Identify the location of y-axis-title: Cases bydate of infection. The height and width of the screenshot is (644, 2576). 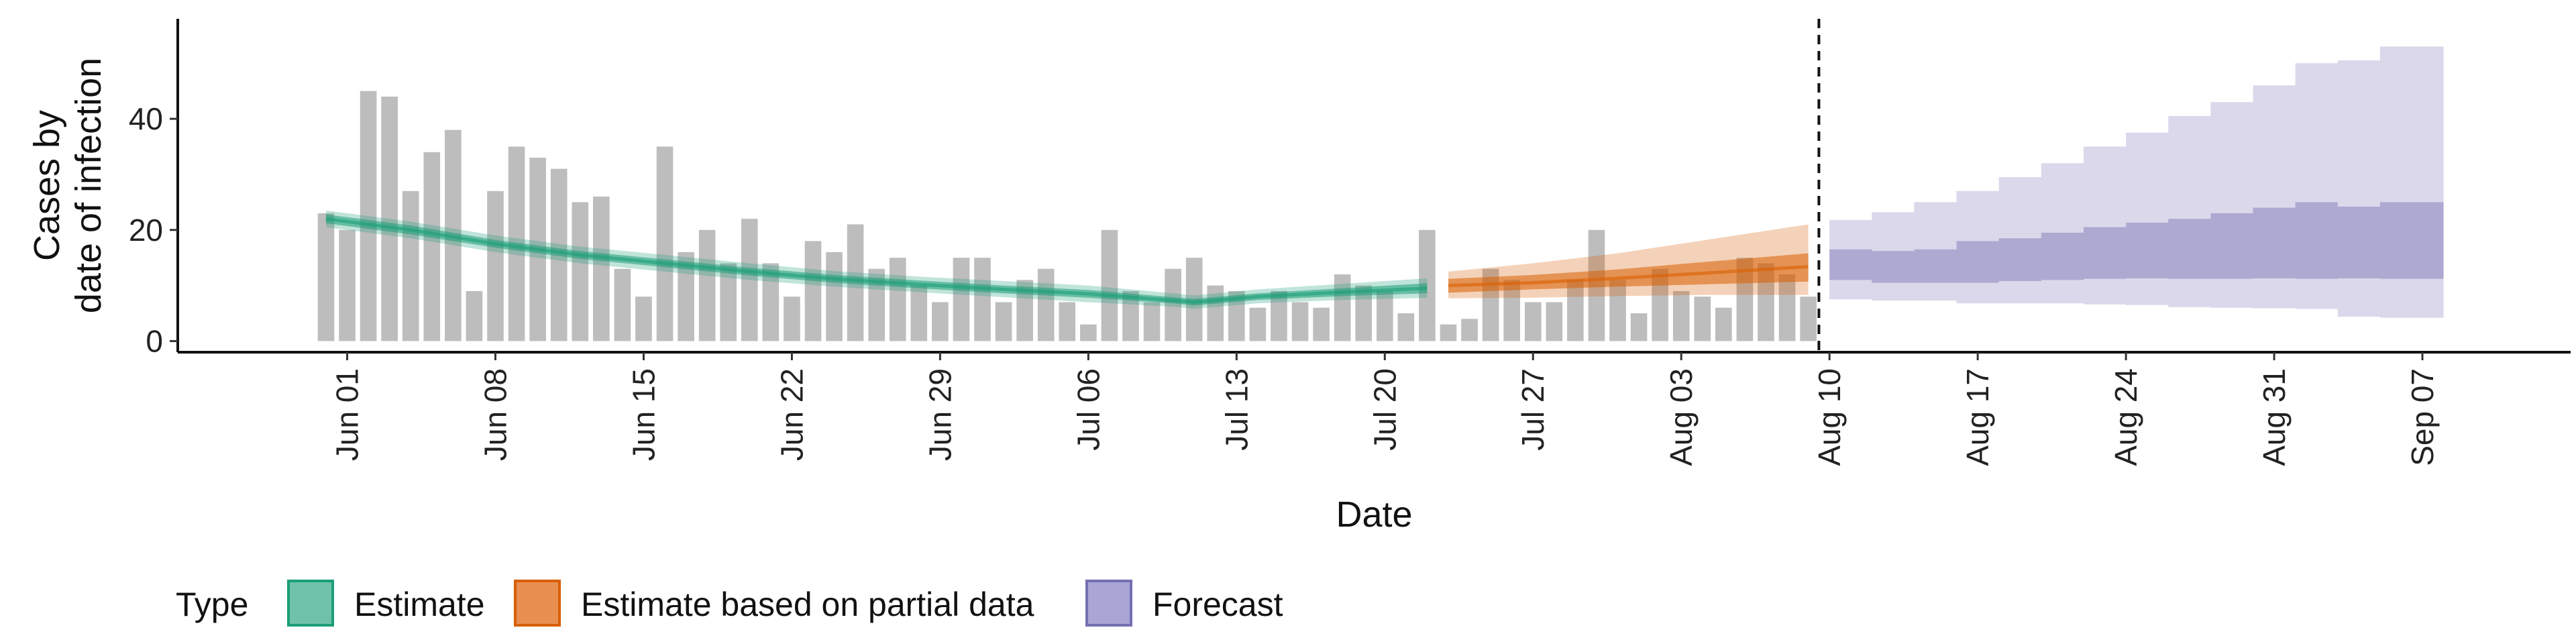
(68, 185).